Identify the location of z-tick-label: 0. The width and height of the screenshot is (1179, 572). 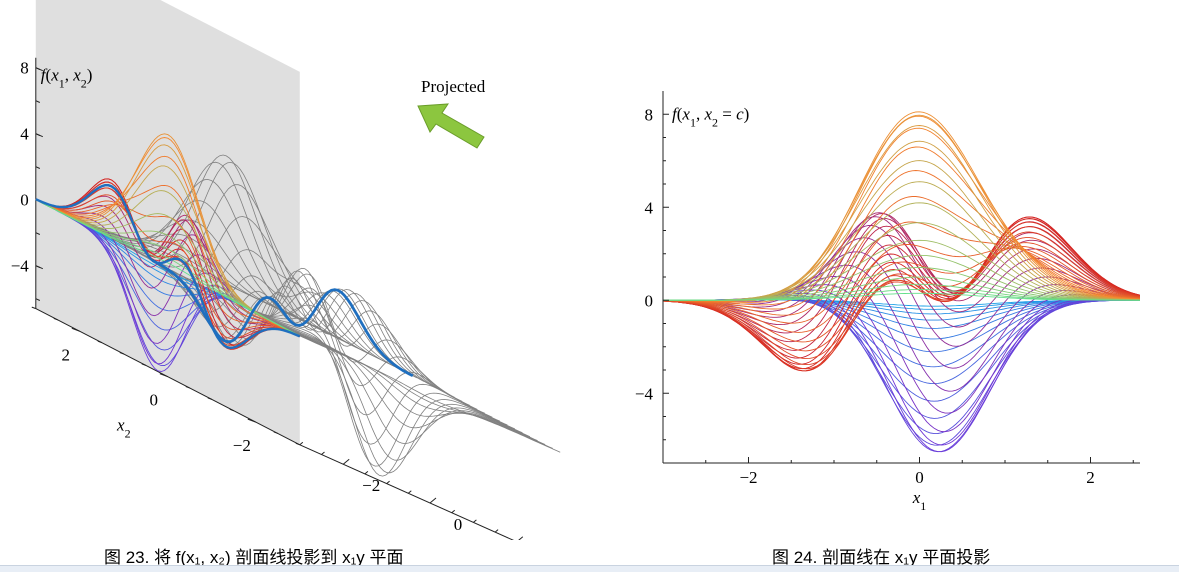
(24, 200).